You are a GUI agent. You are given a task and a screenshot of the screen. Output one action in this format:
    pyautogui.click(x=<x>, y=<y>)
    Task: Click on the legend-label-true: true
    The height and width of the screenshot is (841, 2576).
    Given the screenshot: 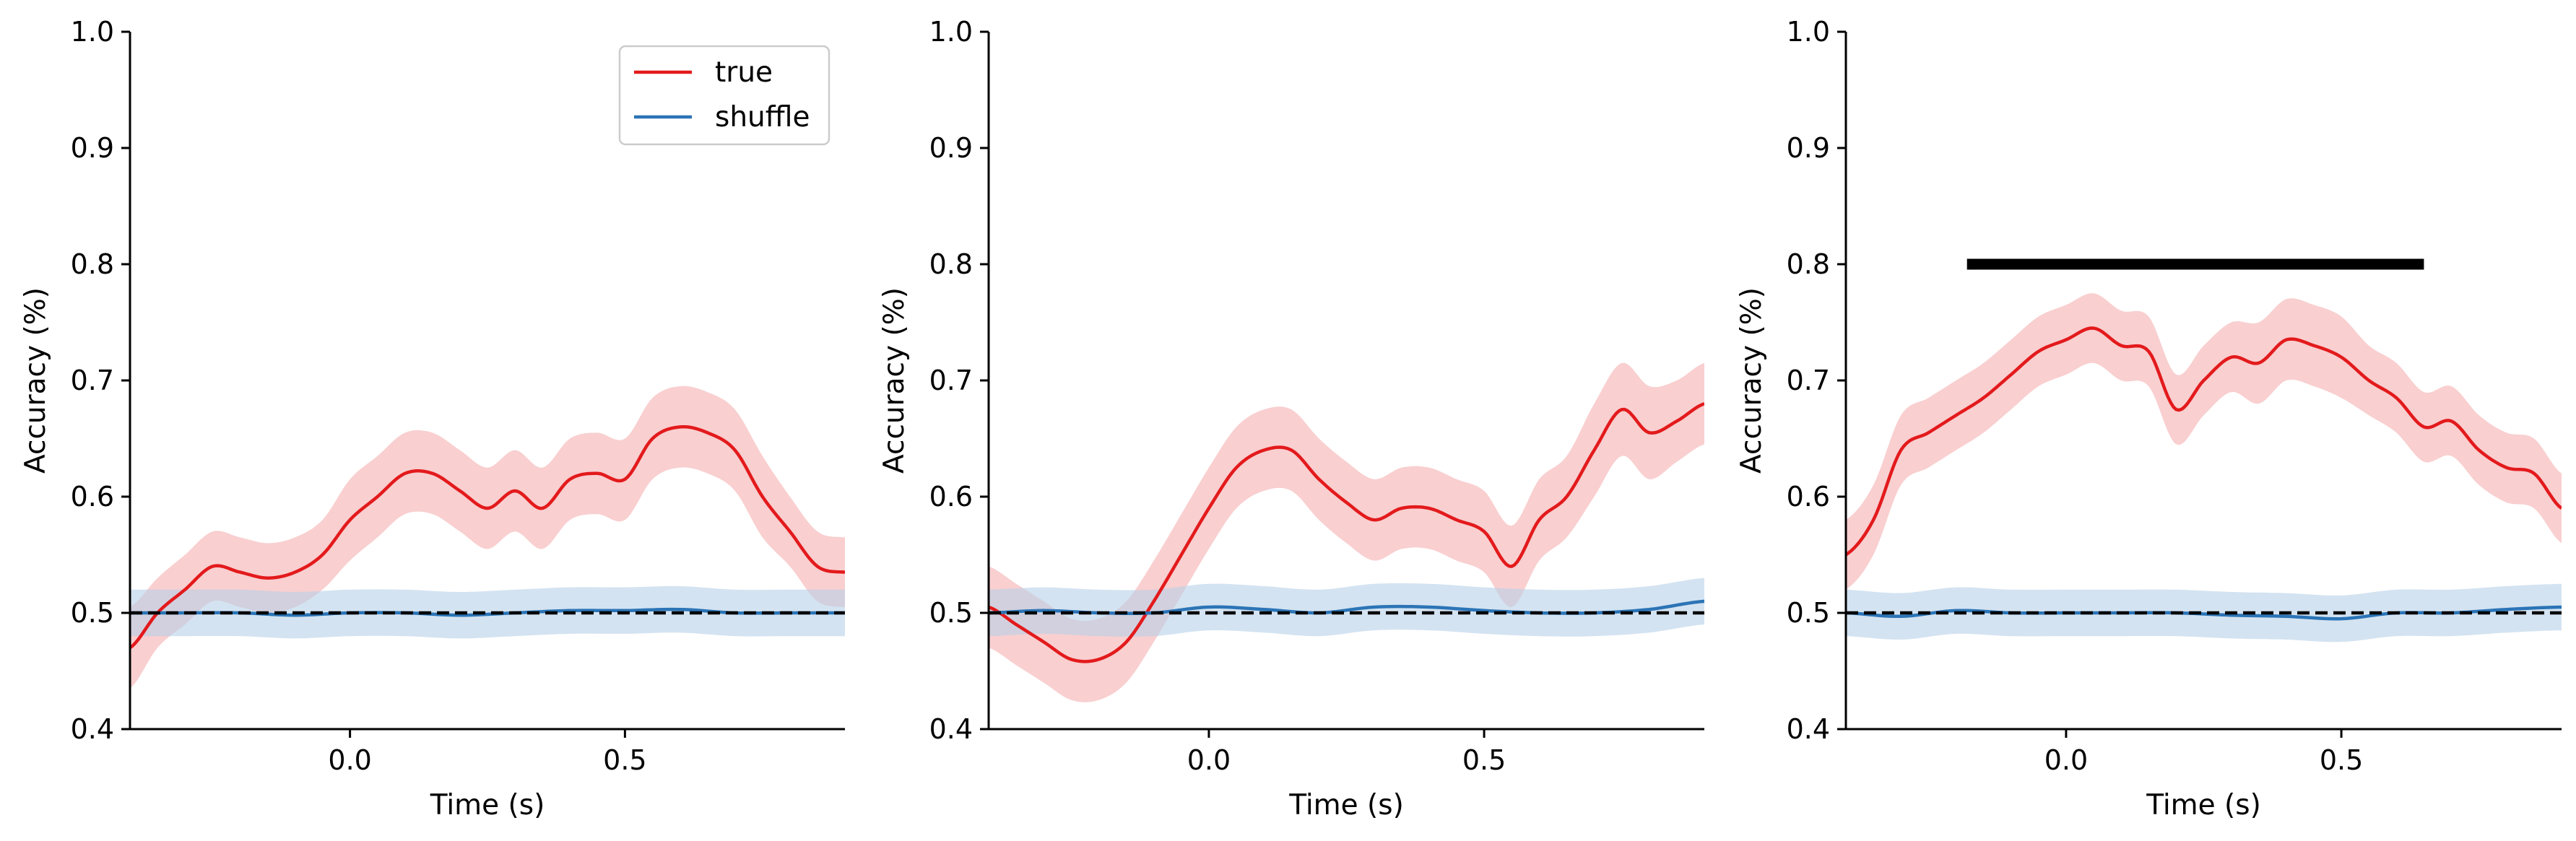 What is the action you would take?
    pyautogui.click(x=744, y=72)
    